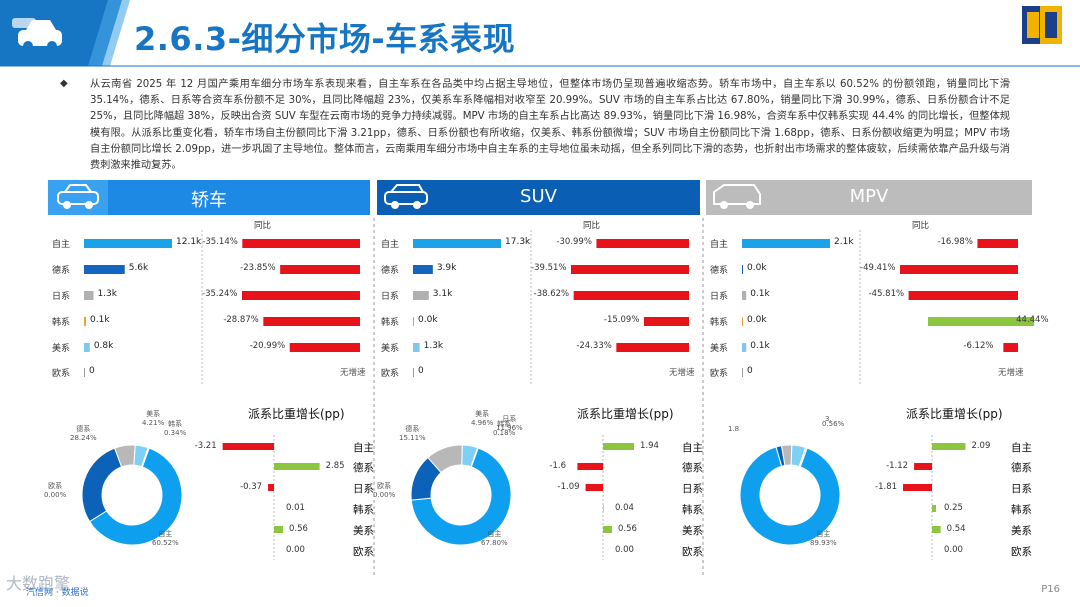 This screenshot has width=1080, height=607. I want to click on share-category-label: 欧系, so click(692, 552).